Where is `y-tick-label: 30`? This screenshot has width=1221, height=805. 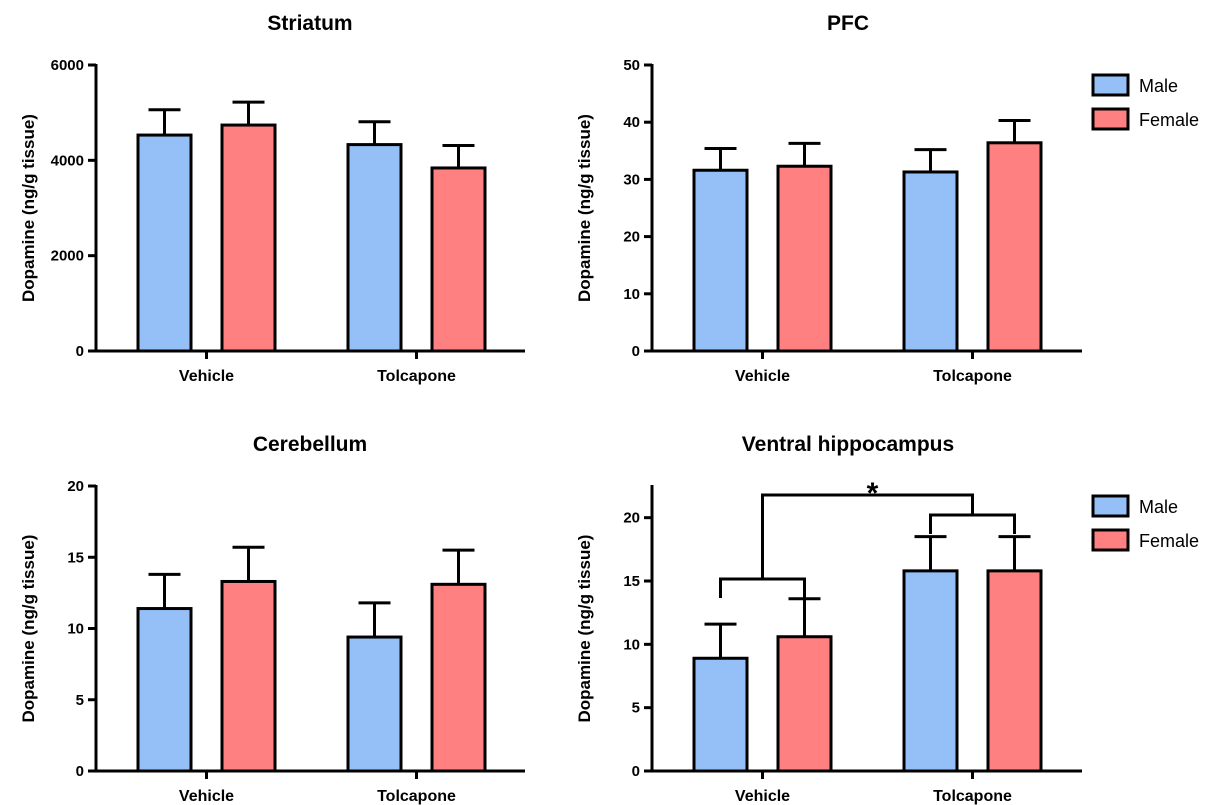 y-tick-label: 30 is located at coordinates (631, 179).